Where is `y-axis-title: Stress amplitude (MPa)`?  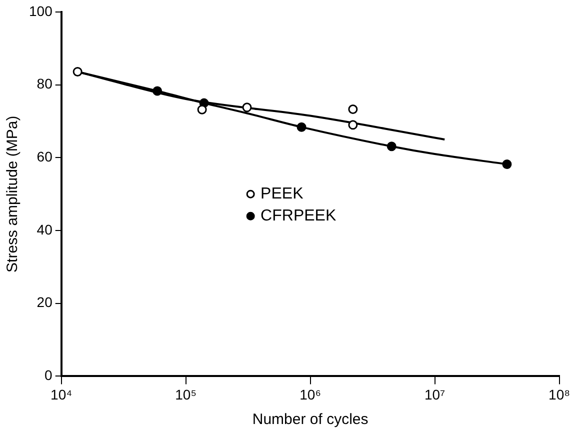 y-axis-title: Stress amplitude (MPa) is located at coordinates (13, 194).